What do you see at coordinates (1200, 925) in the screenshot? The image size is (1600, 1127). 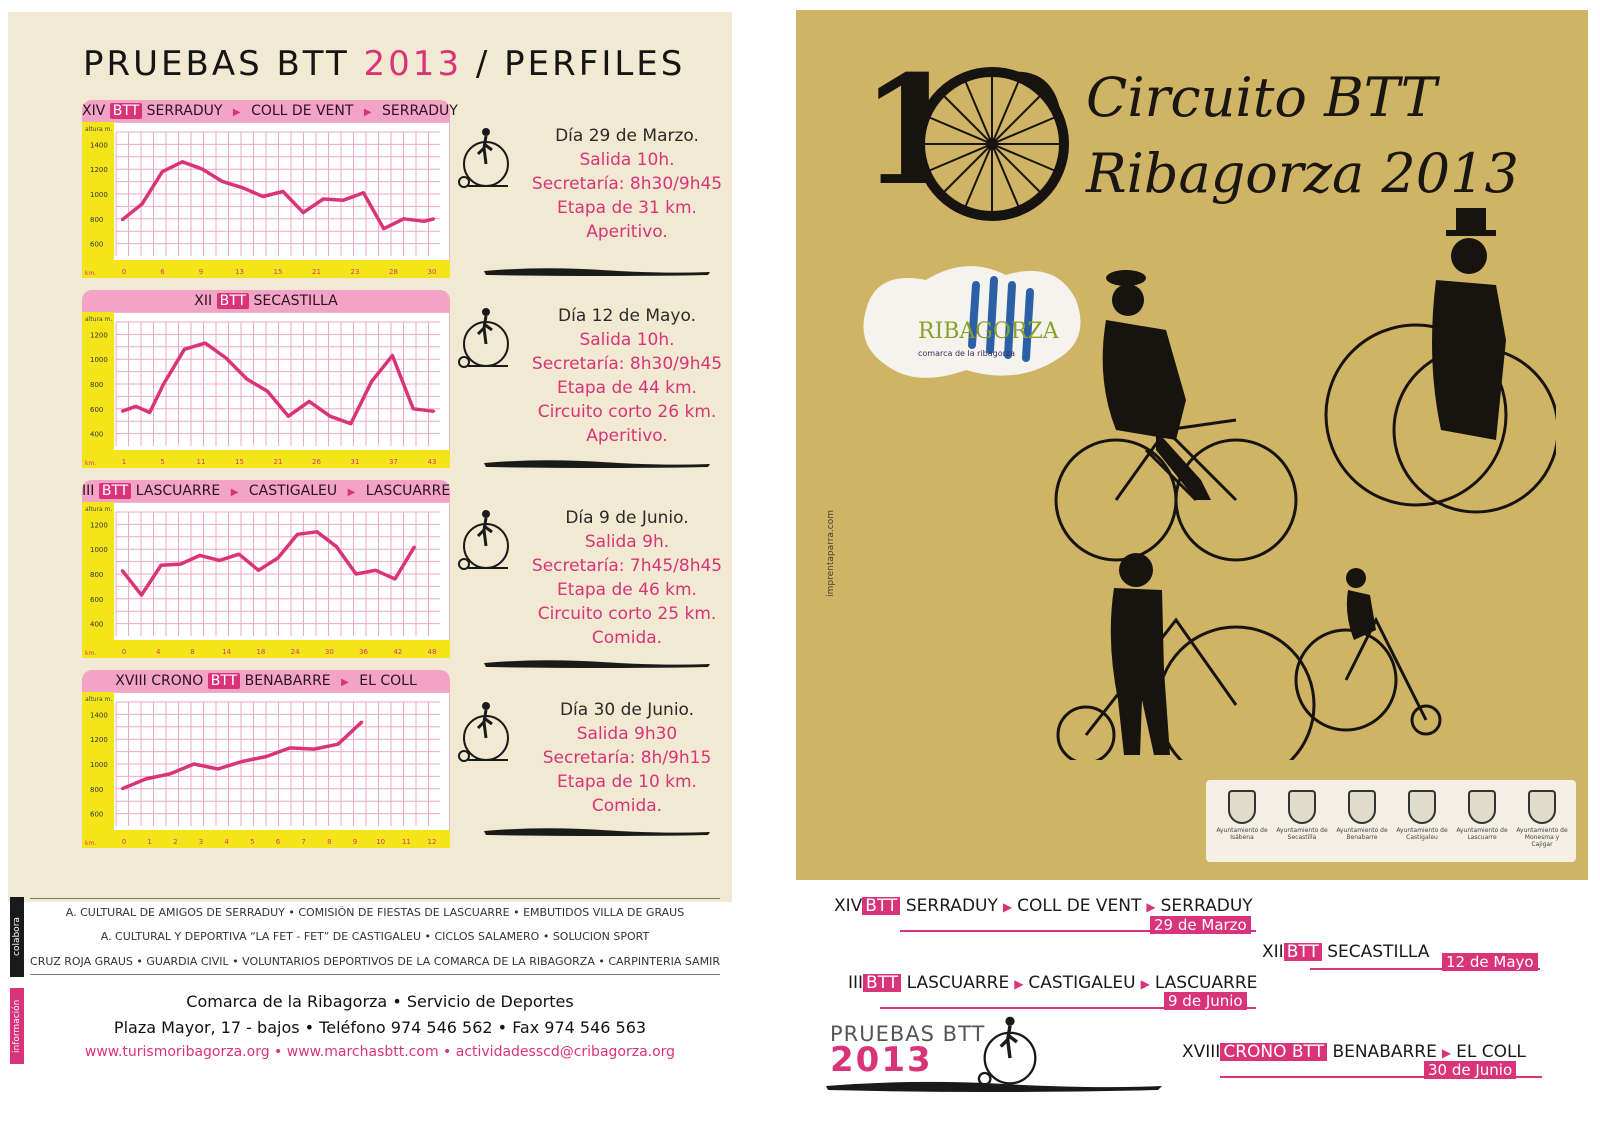 I see `event-date-tag: 29 de Marzo` at bounding box center [1200, 925].